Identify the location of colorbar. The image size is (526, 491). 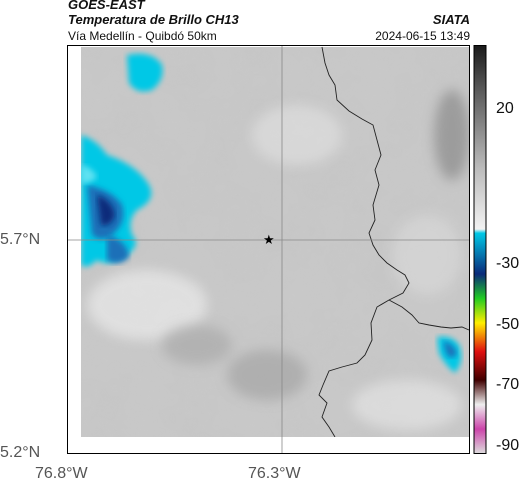
(481, 249).